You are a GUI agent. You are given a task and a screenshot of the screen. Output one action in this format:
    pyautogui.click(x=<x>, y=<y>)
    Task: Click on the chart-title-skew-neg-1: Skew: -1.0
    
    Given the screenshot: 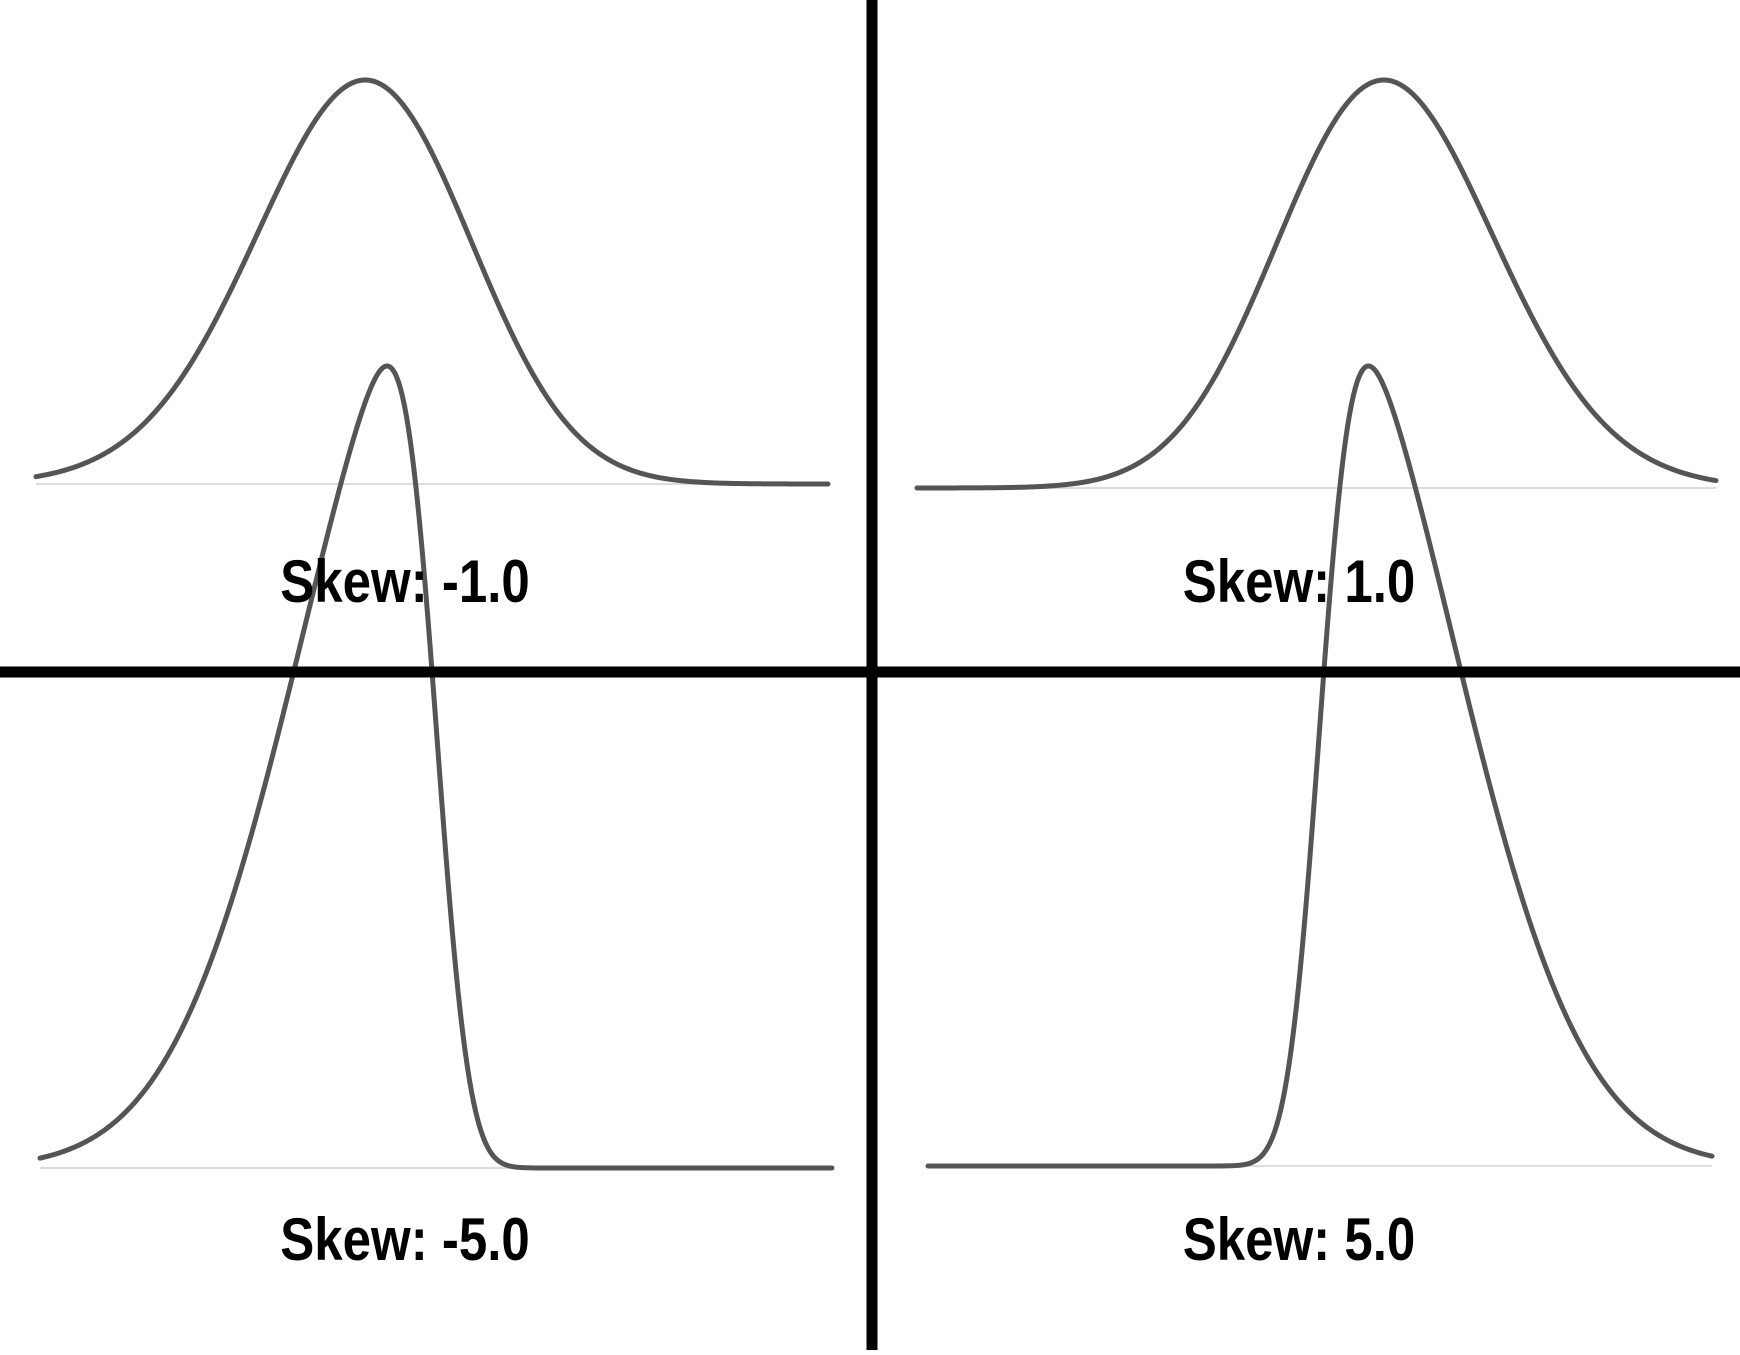 What is the action you would take?
    pyautogui.click(x=405, y=581)
    